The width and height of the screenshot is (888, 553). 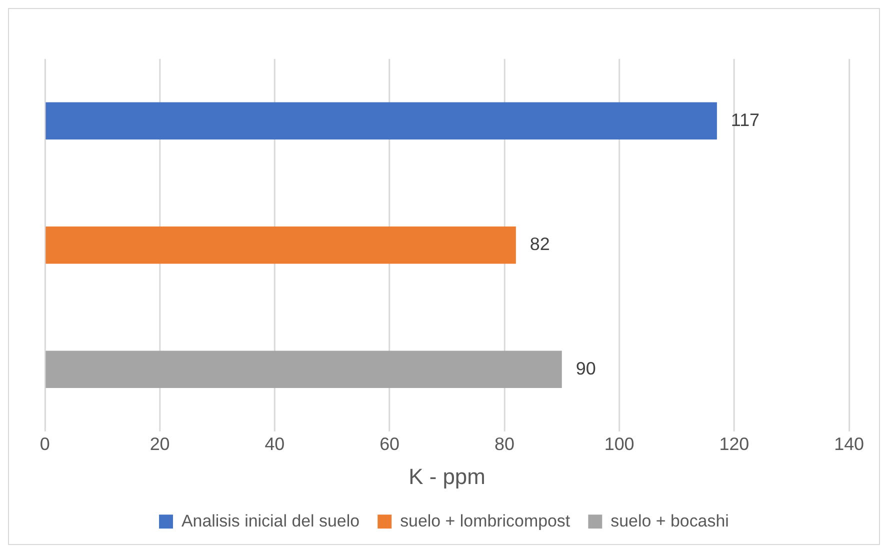 What do you see at coordinates (270, 520) in the screenshot?
I see `legend-label: Analisis inicial del suelo` at bounding box center [270, 520].